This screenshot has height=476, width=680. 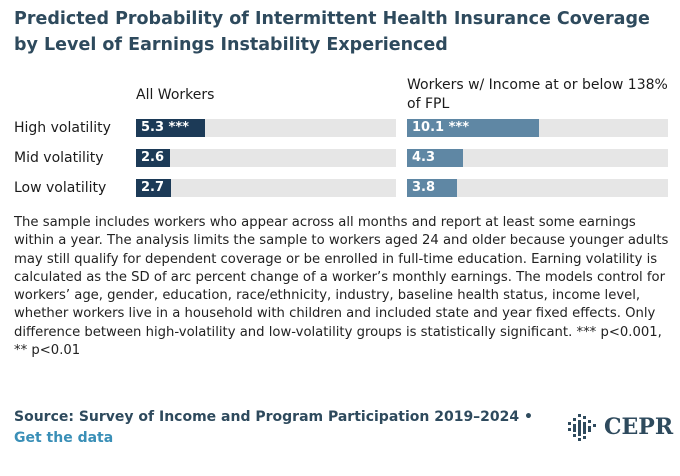 What do you see at coordinates (440, 127) in the screenshot?
I see `data-label-low-income-high: 10.1 ***` at bounding box center [440, 127].